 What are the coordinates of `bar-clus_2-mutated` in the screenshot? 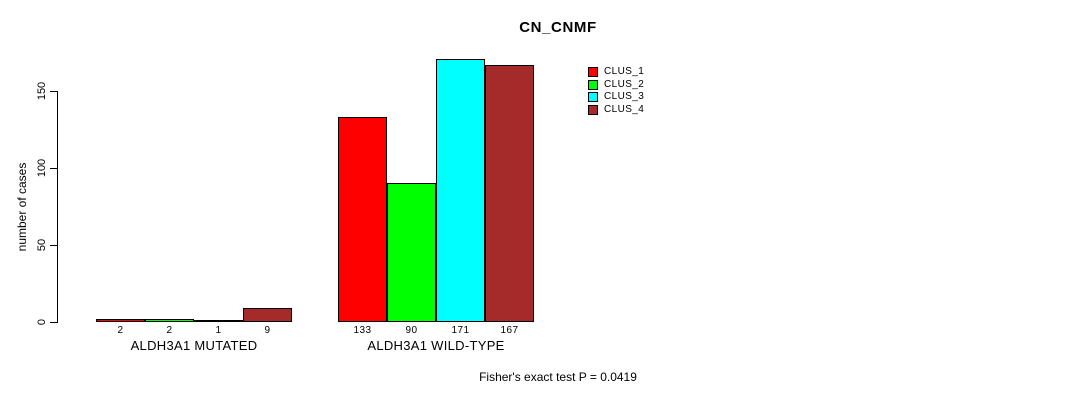 It's located at (169, 320).